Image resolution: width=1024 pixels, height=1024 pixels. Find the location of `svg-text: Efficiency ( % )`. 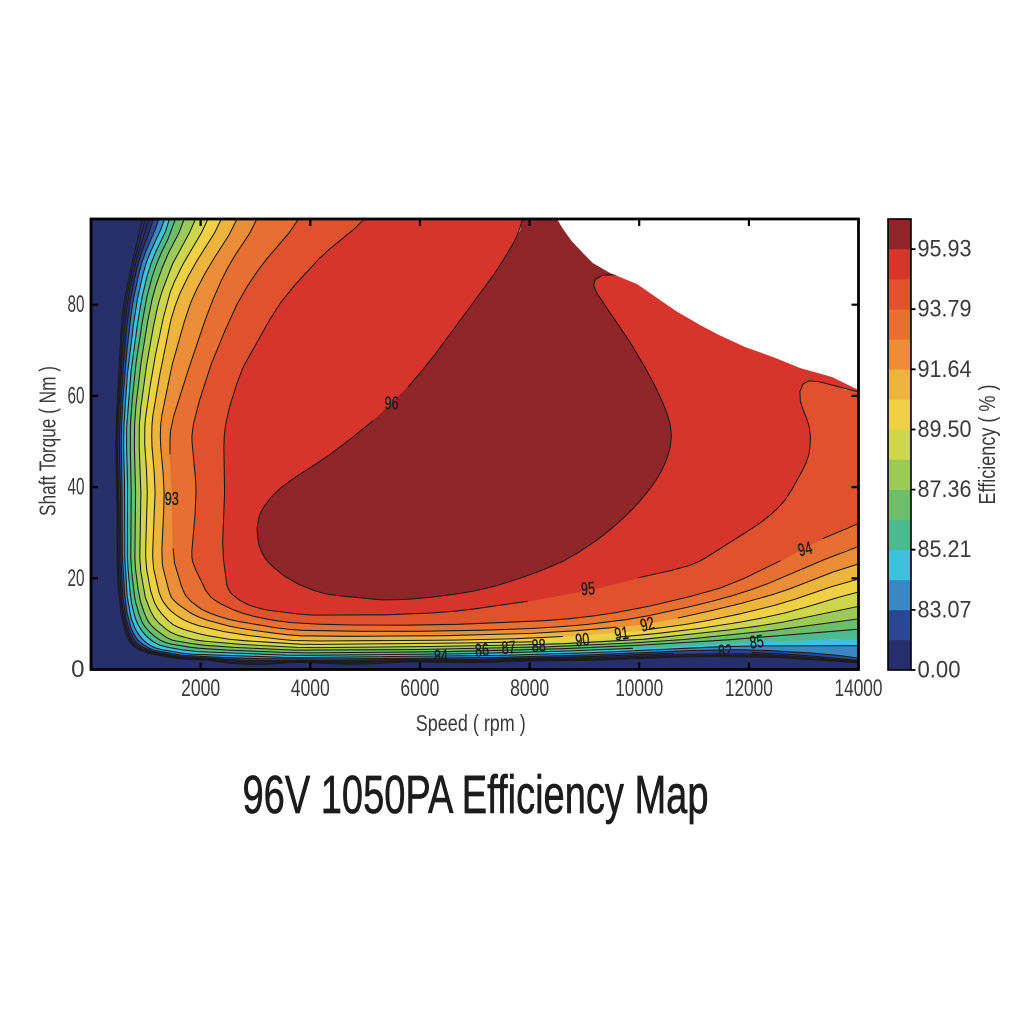

svg-text: Efficiency ( % ) is located at coordinates (987, 445).